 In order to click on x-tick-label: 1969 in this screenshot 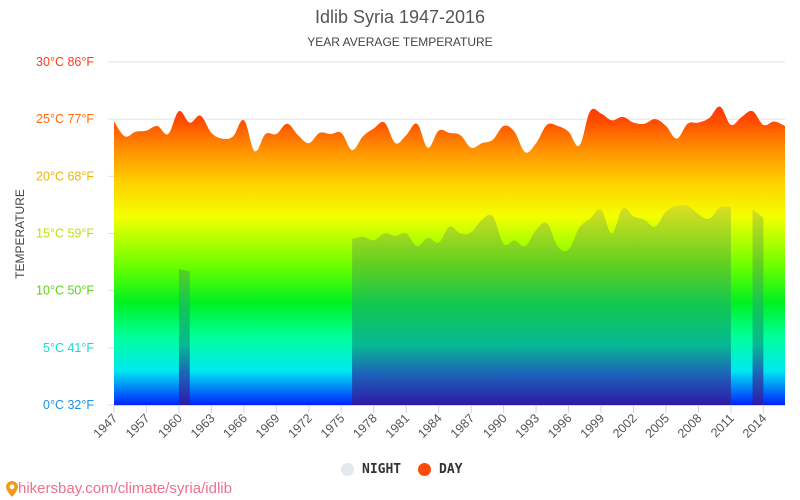, I will do `click(268, 426)`.